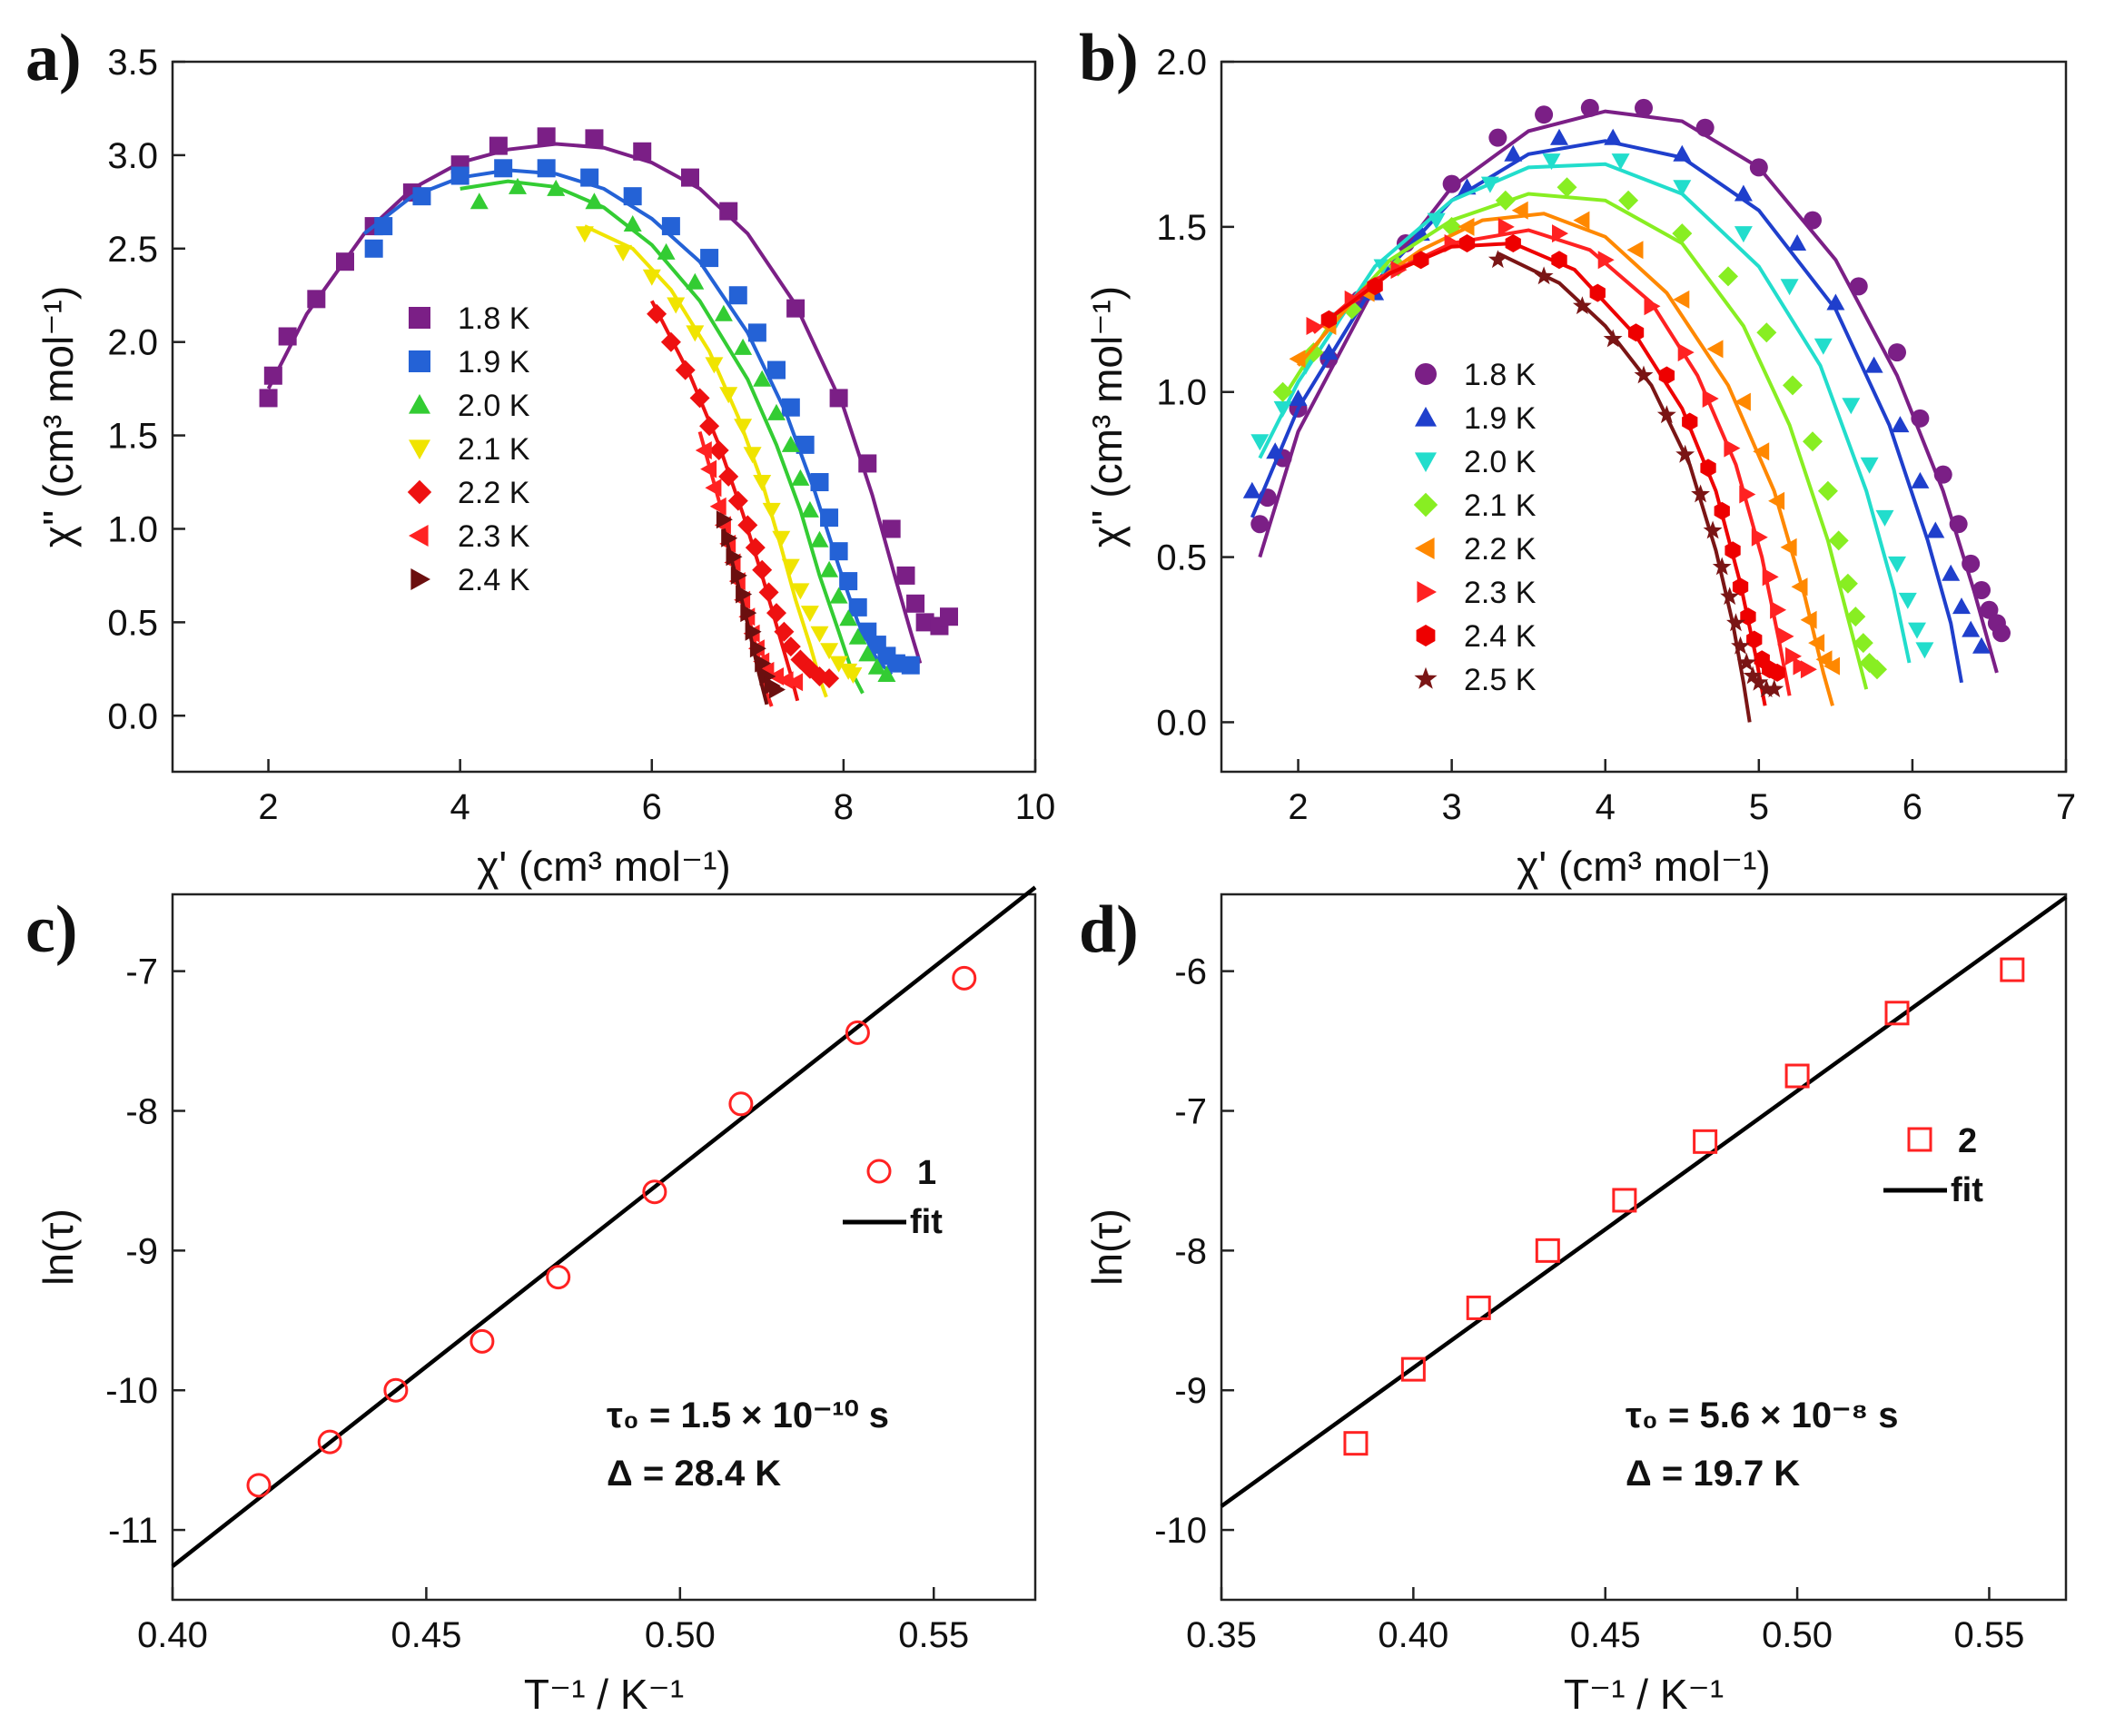 This screenshot has height=1736, width=2115. Describe the element at coordinates (172, 1635) in the screenshot. I see `panel-c-x-tick-label: 0.40` at that location.